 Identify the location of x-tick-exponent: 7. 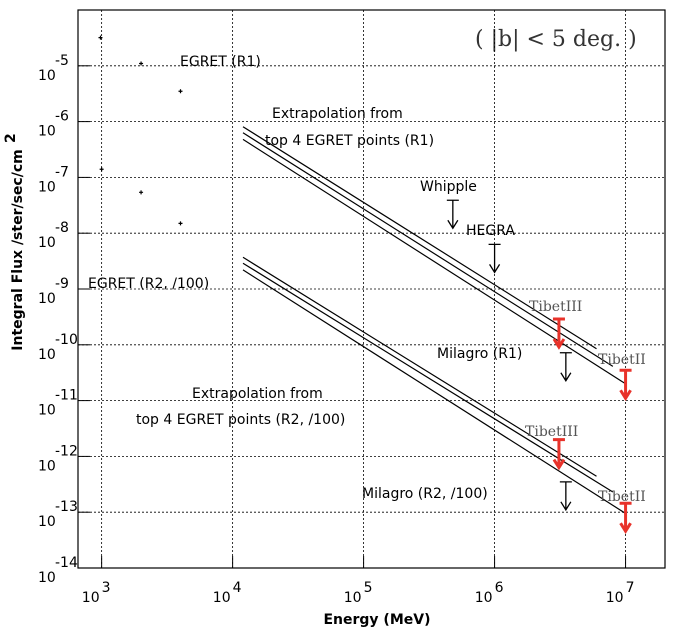
(630, 588).